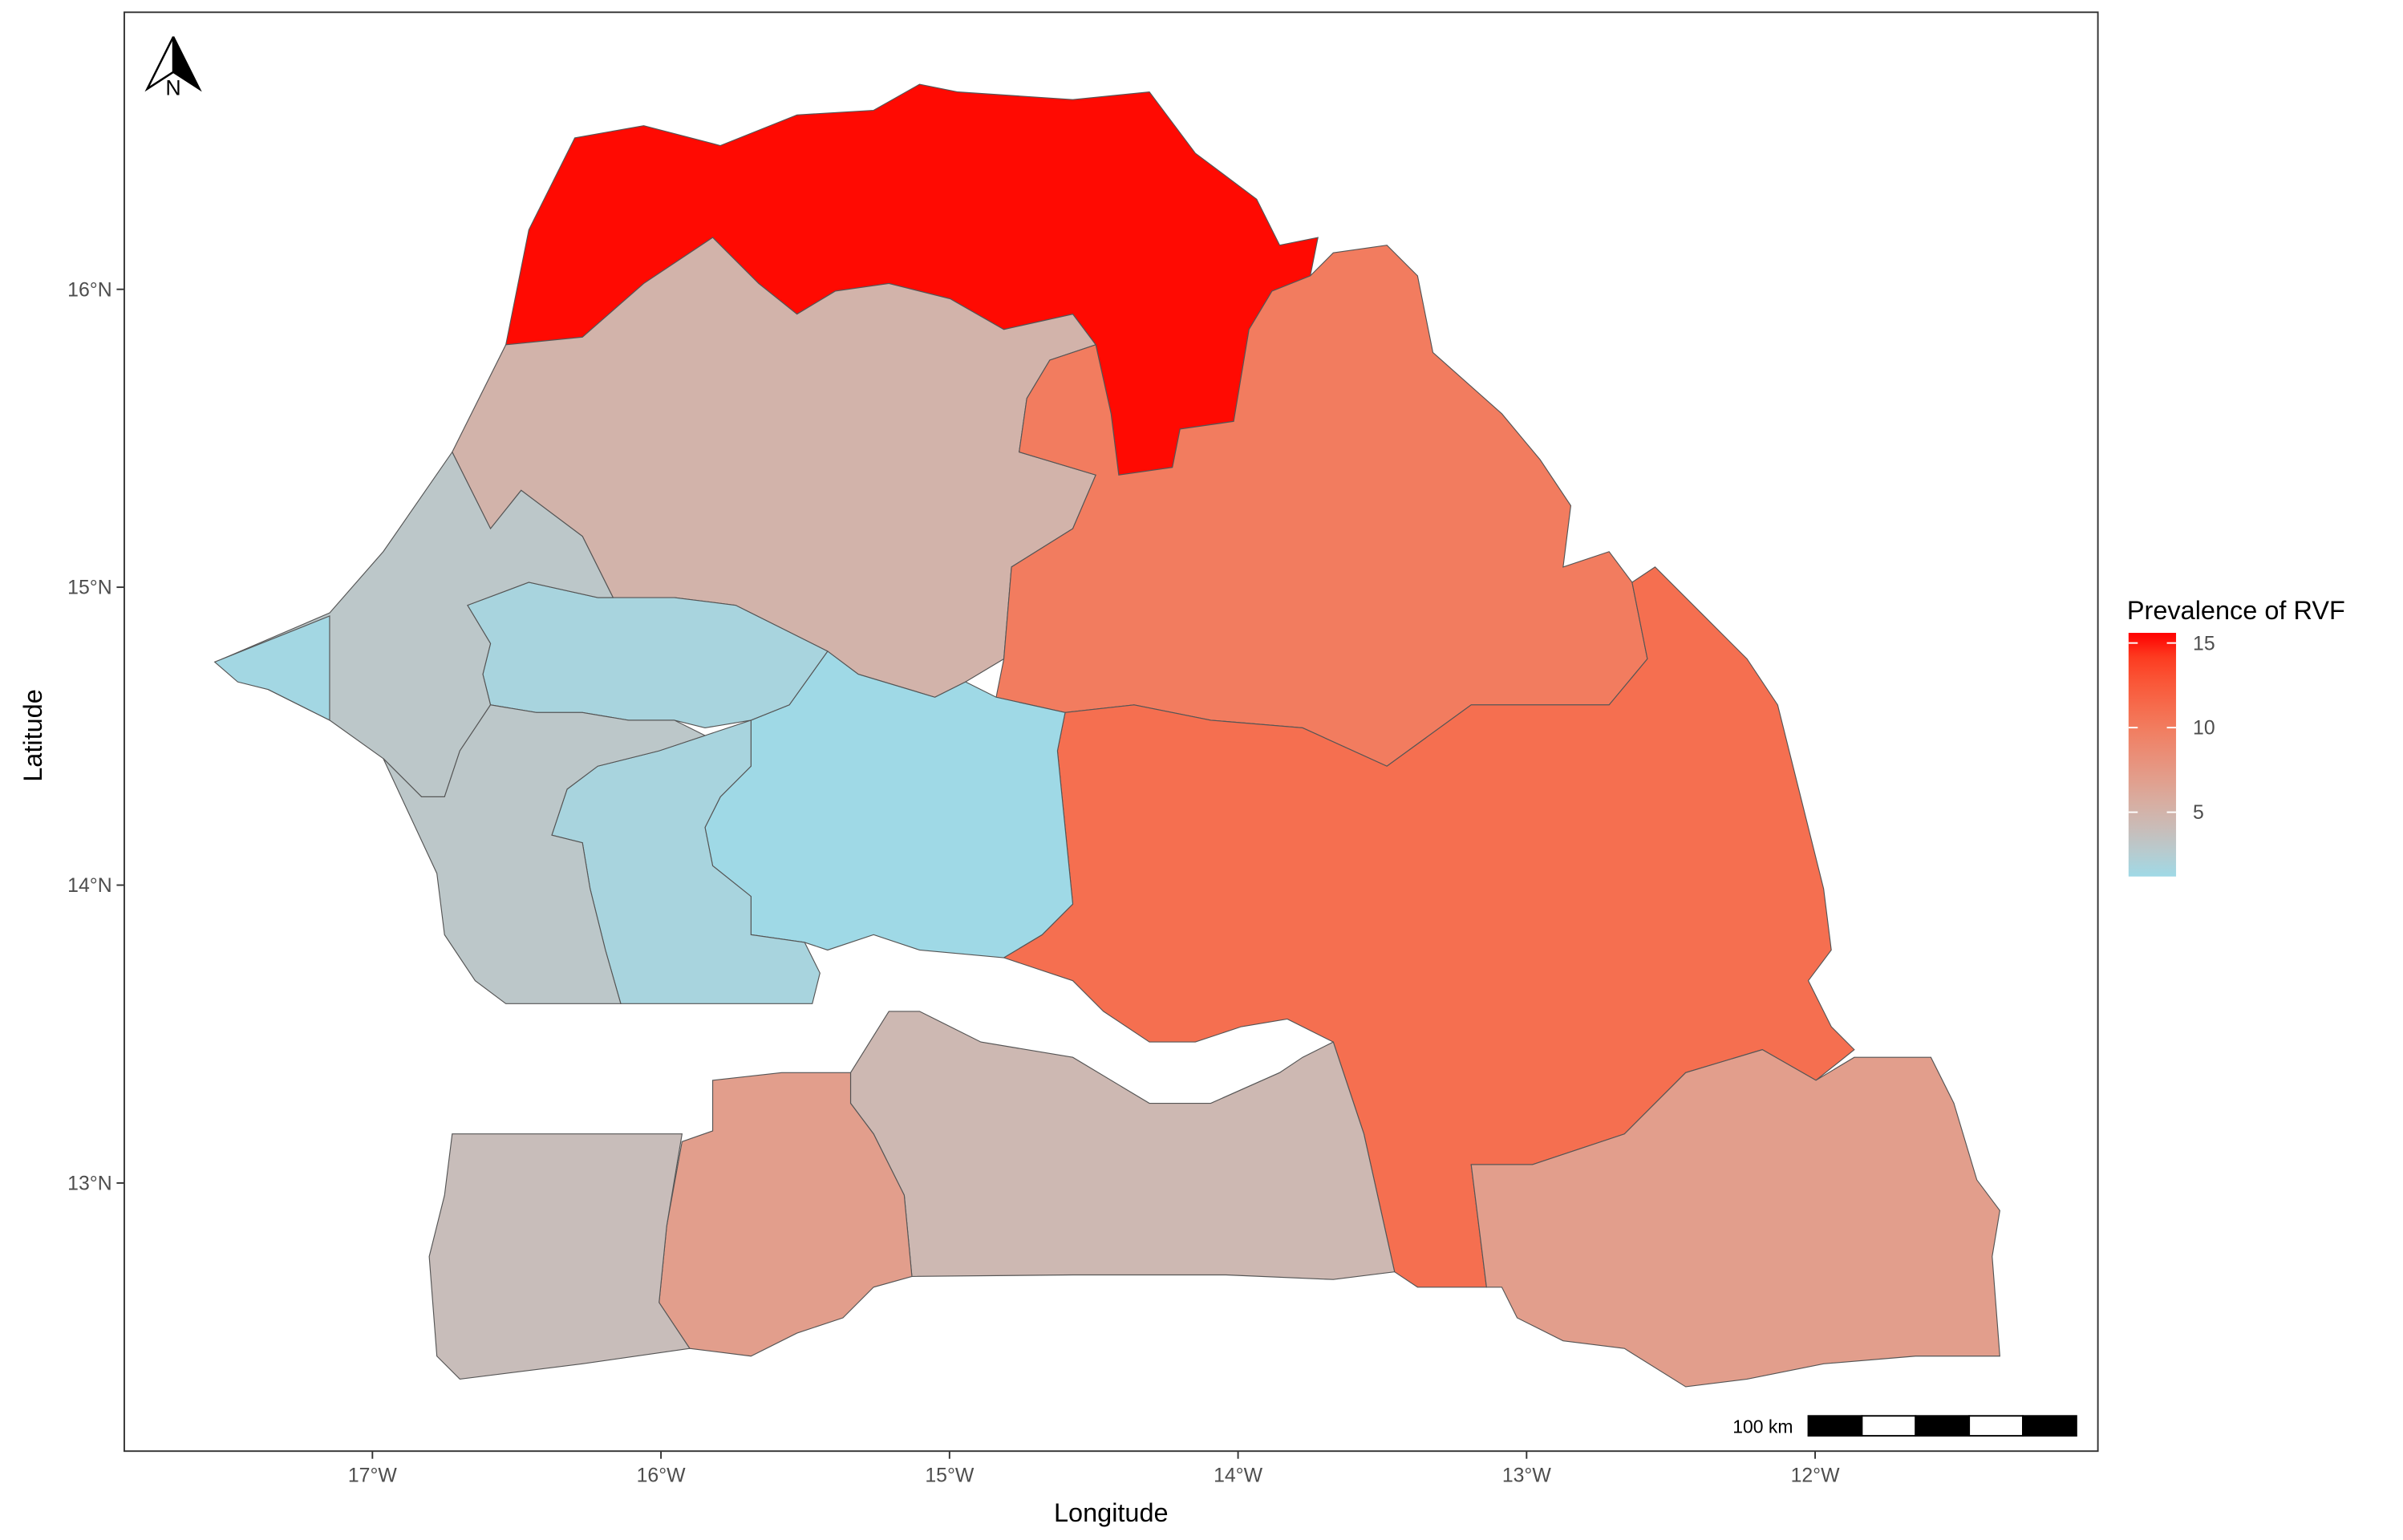 This screenshot has height=1540, width=2403. What do you see at coordinates (2152, 755) in the screenshot?
I see `colorbar` at bounding box center [2152, 755].